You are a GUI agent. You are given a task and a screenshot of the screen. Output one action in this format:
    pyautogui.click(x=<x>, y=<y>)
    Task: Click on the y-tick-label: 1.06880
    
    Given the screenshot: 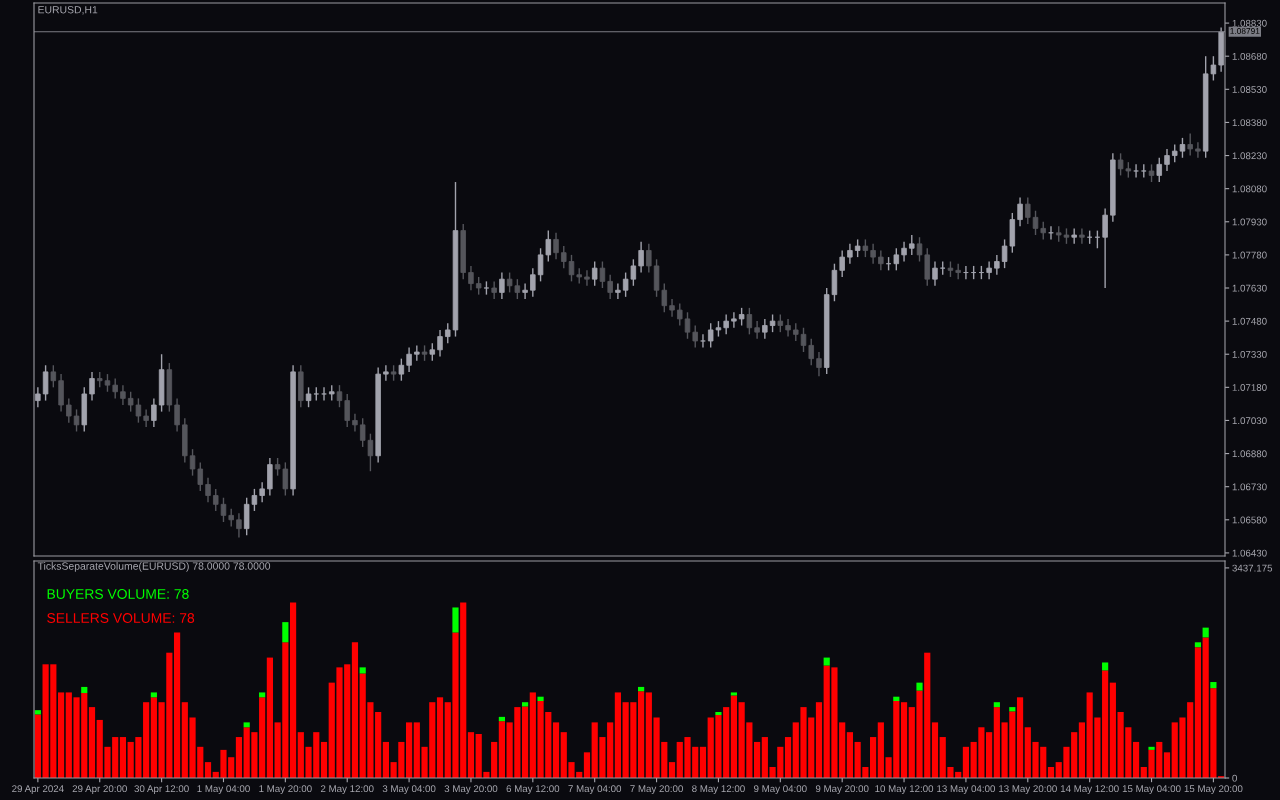 What is the action you would take?
    pyautogui.click(x=1249, y=454)
    